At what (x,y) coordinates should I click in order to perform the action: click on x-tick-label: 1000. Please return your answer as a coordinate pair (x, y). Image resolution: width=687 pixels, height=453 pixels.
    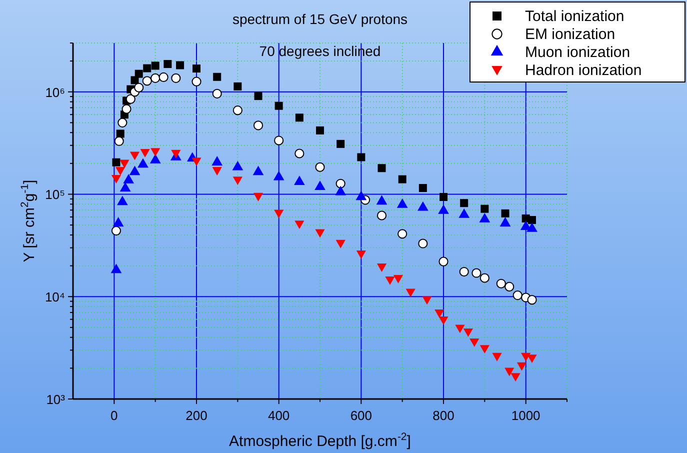
    Looking at the image, I should click on (525, 415).